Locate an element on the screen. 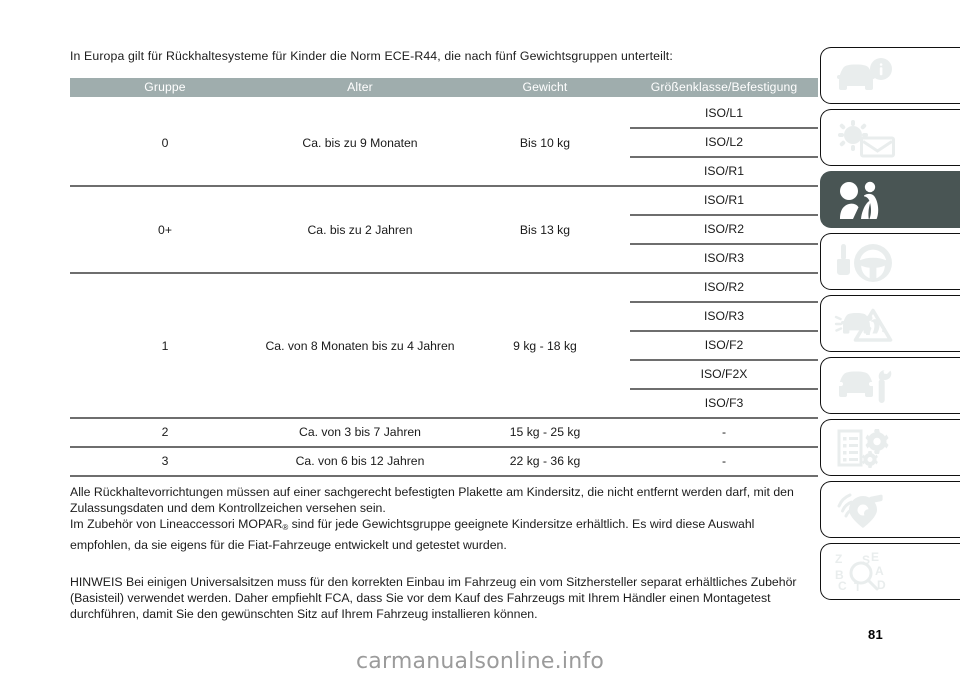 This screenshot has height=683, width=960. sidebar-item-child-safety is located at coordinates (890, 199).